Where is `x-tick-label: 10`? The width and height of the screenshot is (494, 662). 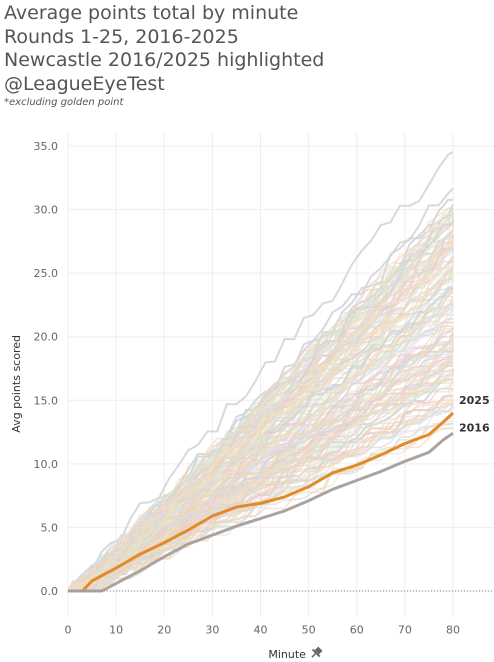 x-tick-label: 10 is located at coordinates (116, 629).